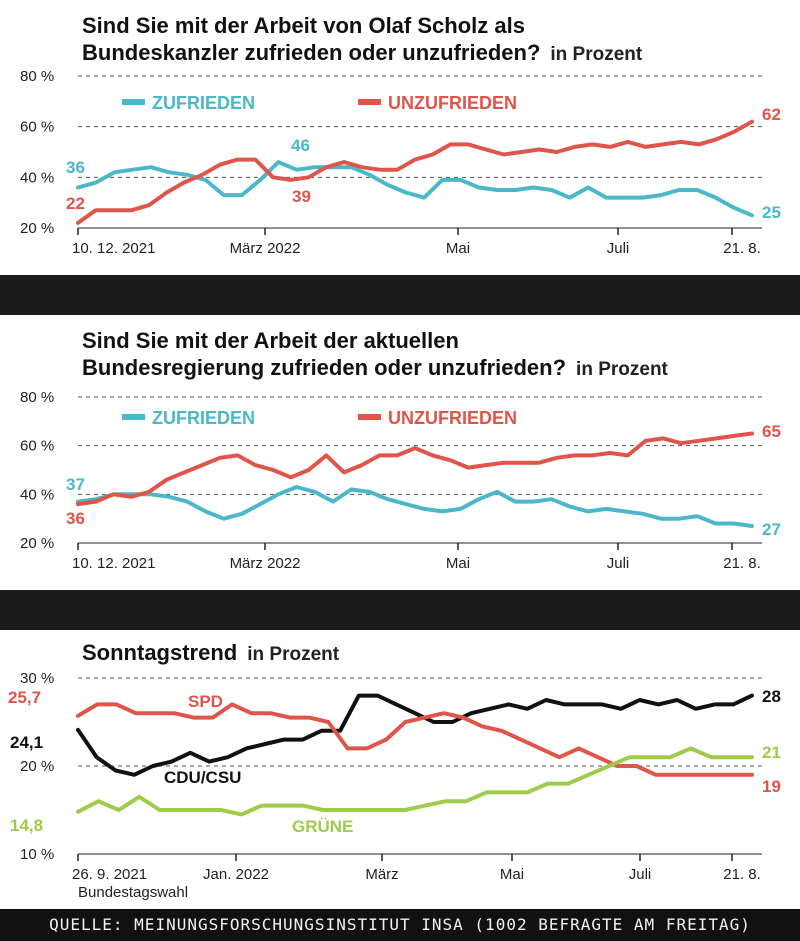 The height and width of the screenshot is (941, 800). What do you see at coordinates (771, 752) in the screenshot?
I see `data-label-gruene-end: 21` at bounding box center [771, 752].